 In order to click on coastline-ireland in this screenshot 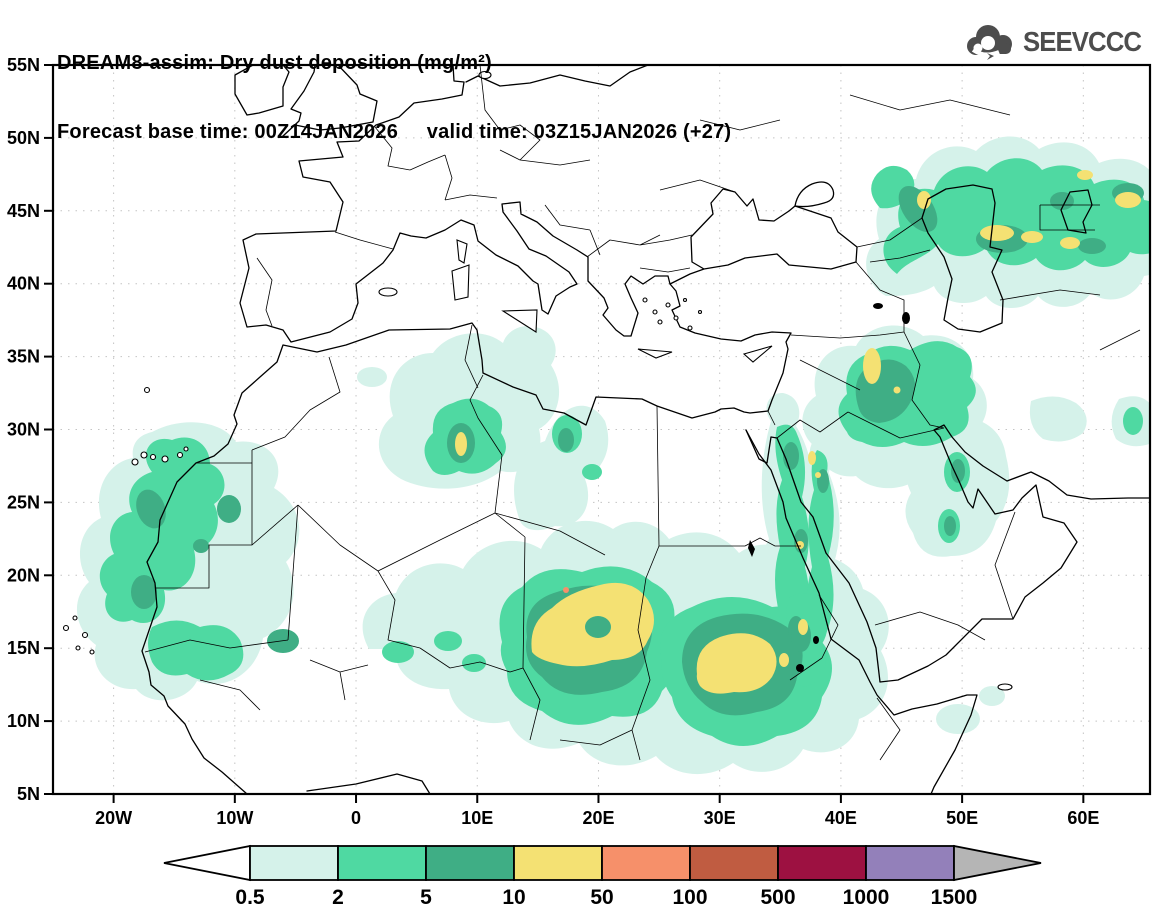, I will do `click(262, 90)`.